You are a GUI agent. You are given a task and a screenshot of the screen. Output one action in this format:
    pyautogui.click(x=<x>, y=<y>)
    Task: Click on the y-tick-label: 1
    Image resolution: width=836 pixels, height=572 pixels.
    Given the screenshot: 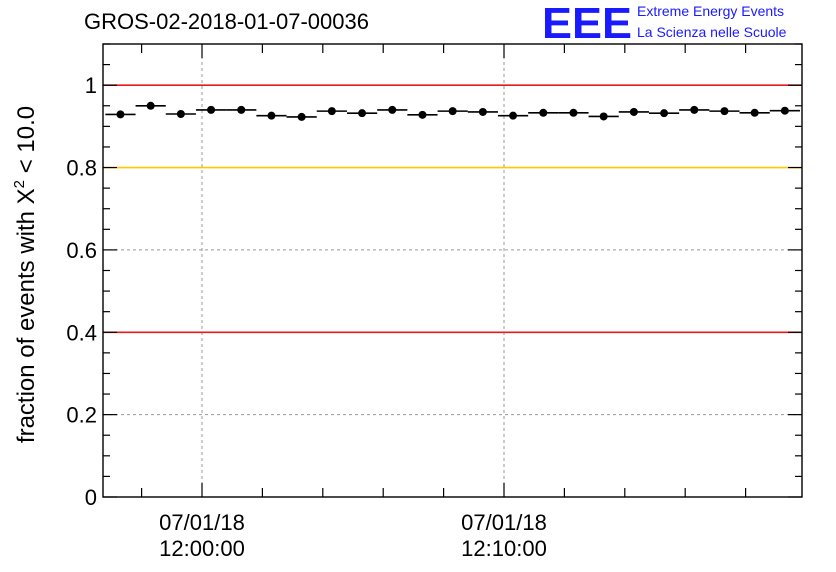 What is the action you would take?
    pyautogui.click(x=91, y=85)
    